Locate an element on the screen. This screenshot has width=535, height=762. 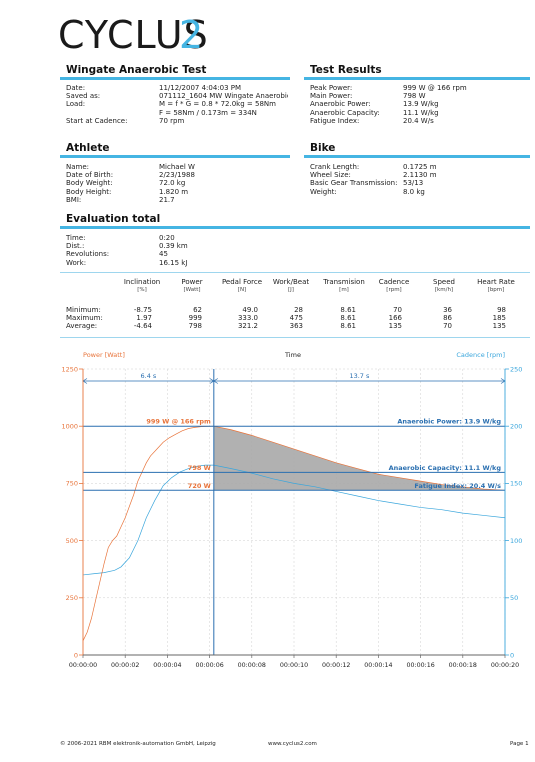
results-value: 20.4 W/s is located at coordinates (418, 120).